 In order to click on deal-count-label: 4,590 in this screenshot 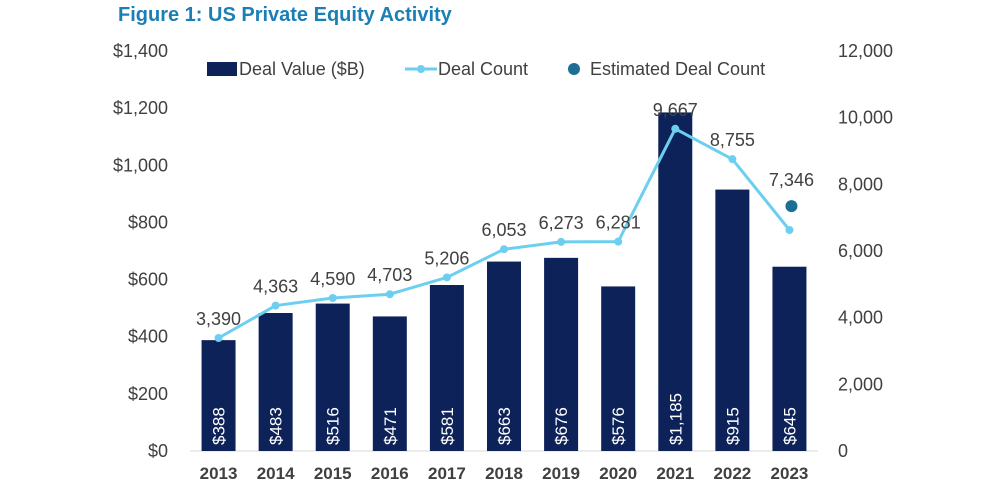, I will do `click(332, 279)`.